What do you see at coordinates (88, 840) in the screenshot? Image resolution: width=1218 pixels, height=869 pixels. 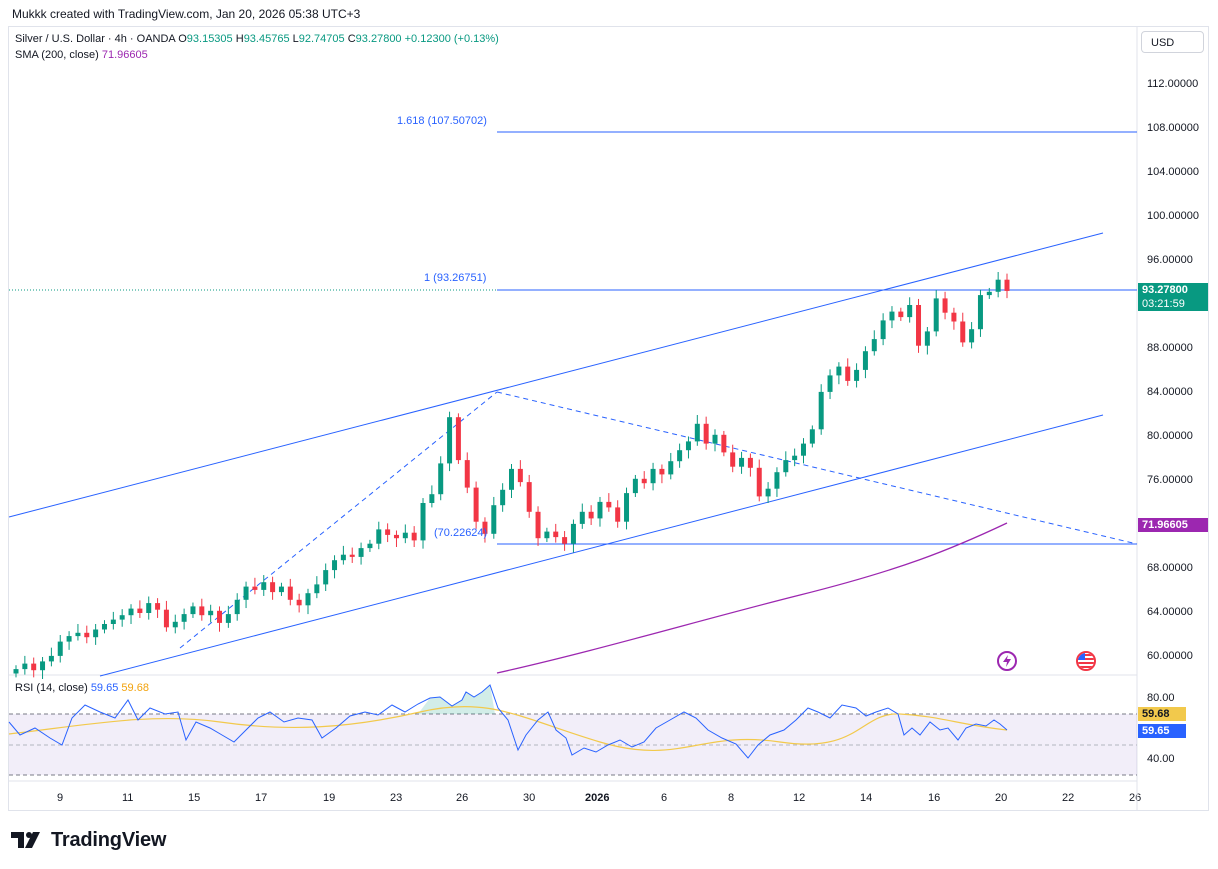 I see `tradingview-logo: TradingView` at bounding box center [88, 840].